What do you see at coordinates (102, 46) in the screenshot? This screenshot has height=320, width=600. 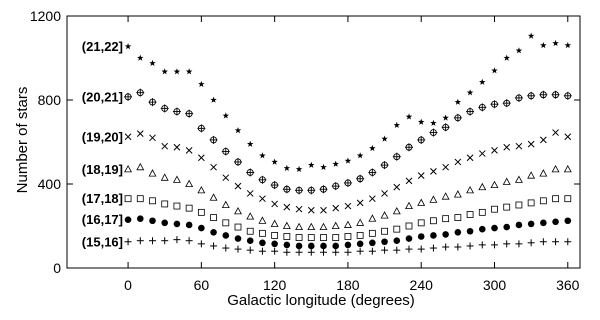 I see `series-label: (21,22]` at bounding box center [102, 46].